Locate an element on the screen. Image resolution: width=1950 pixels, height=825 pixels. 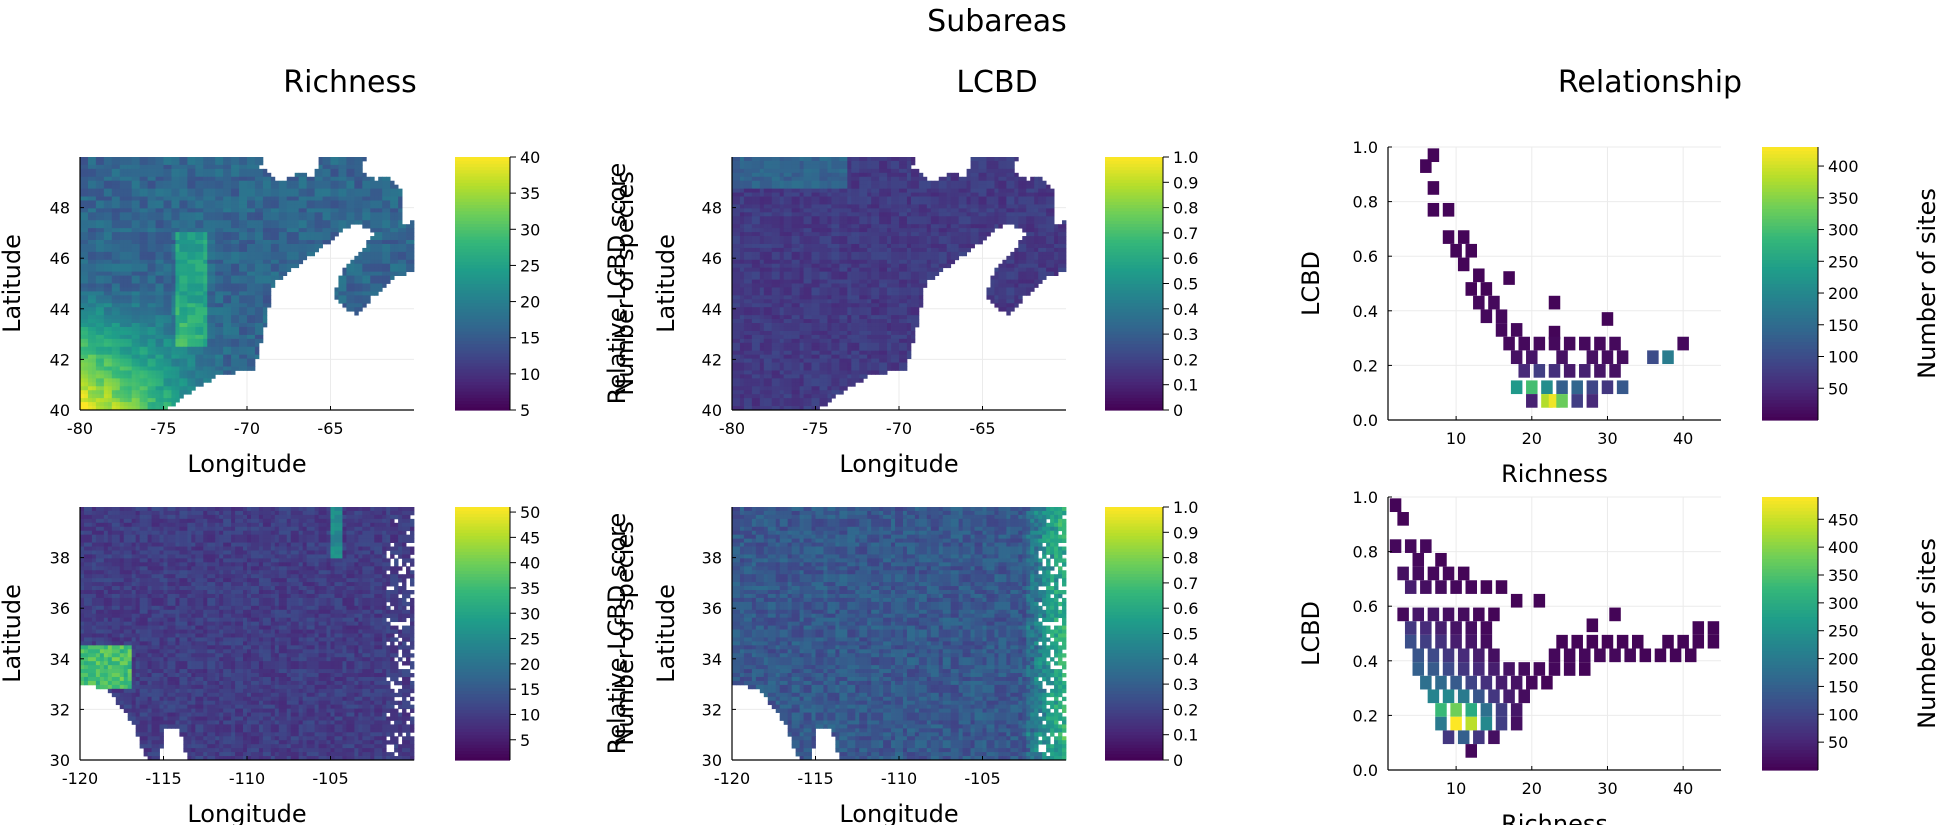
colorbar-swatch is located at coordinates (482, 272).